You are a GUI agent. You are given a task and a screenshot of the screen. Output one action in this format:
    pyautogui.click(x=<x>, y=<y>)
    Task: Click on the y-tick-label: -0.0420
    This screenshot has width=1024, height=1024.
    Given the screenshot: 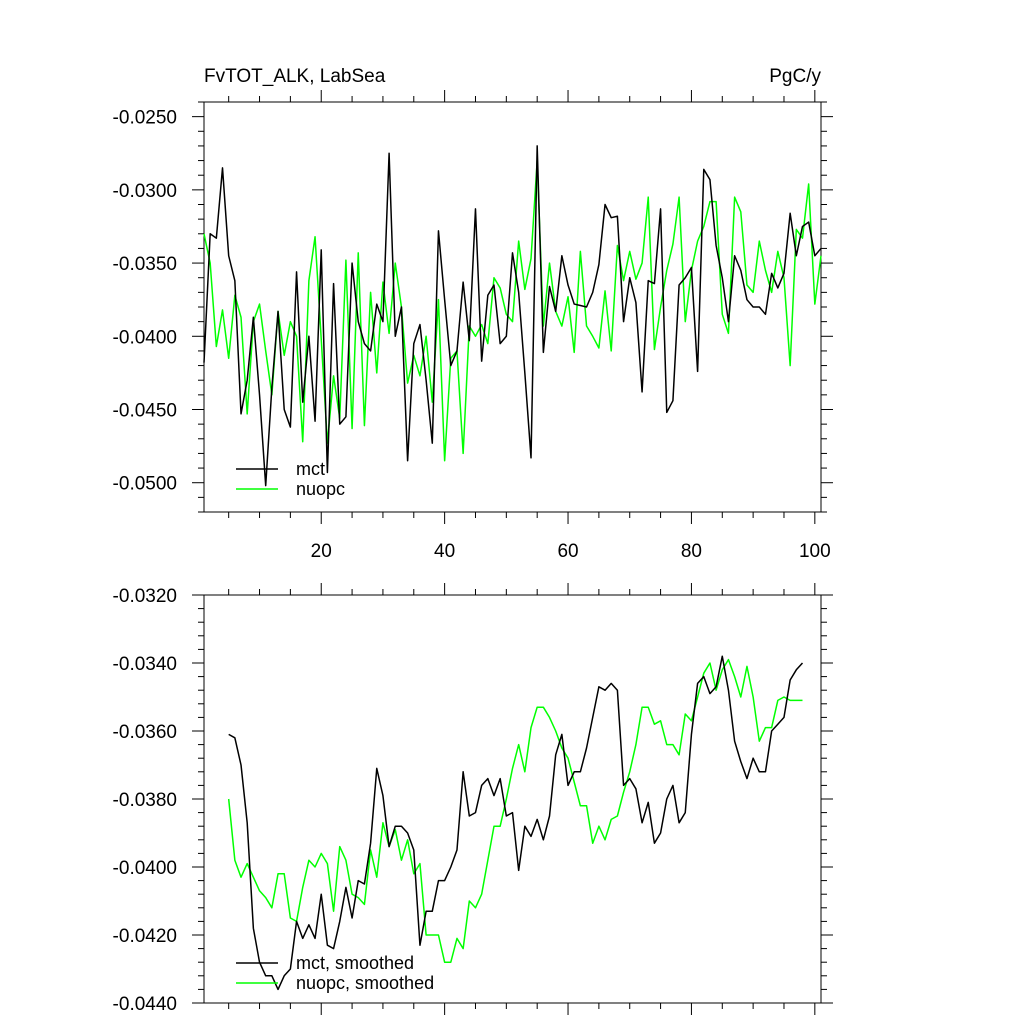 What is the action you would take?
    pyautogui.click(x=145, y=936)
    